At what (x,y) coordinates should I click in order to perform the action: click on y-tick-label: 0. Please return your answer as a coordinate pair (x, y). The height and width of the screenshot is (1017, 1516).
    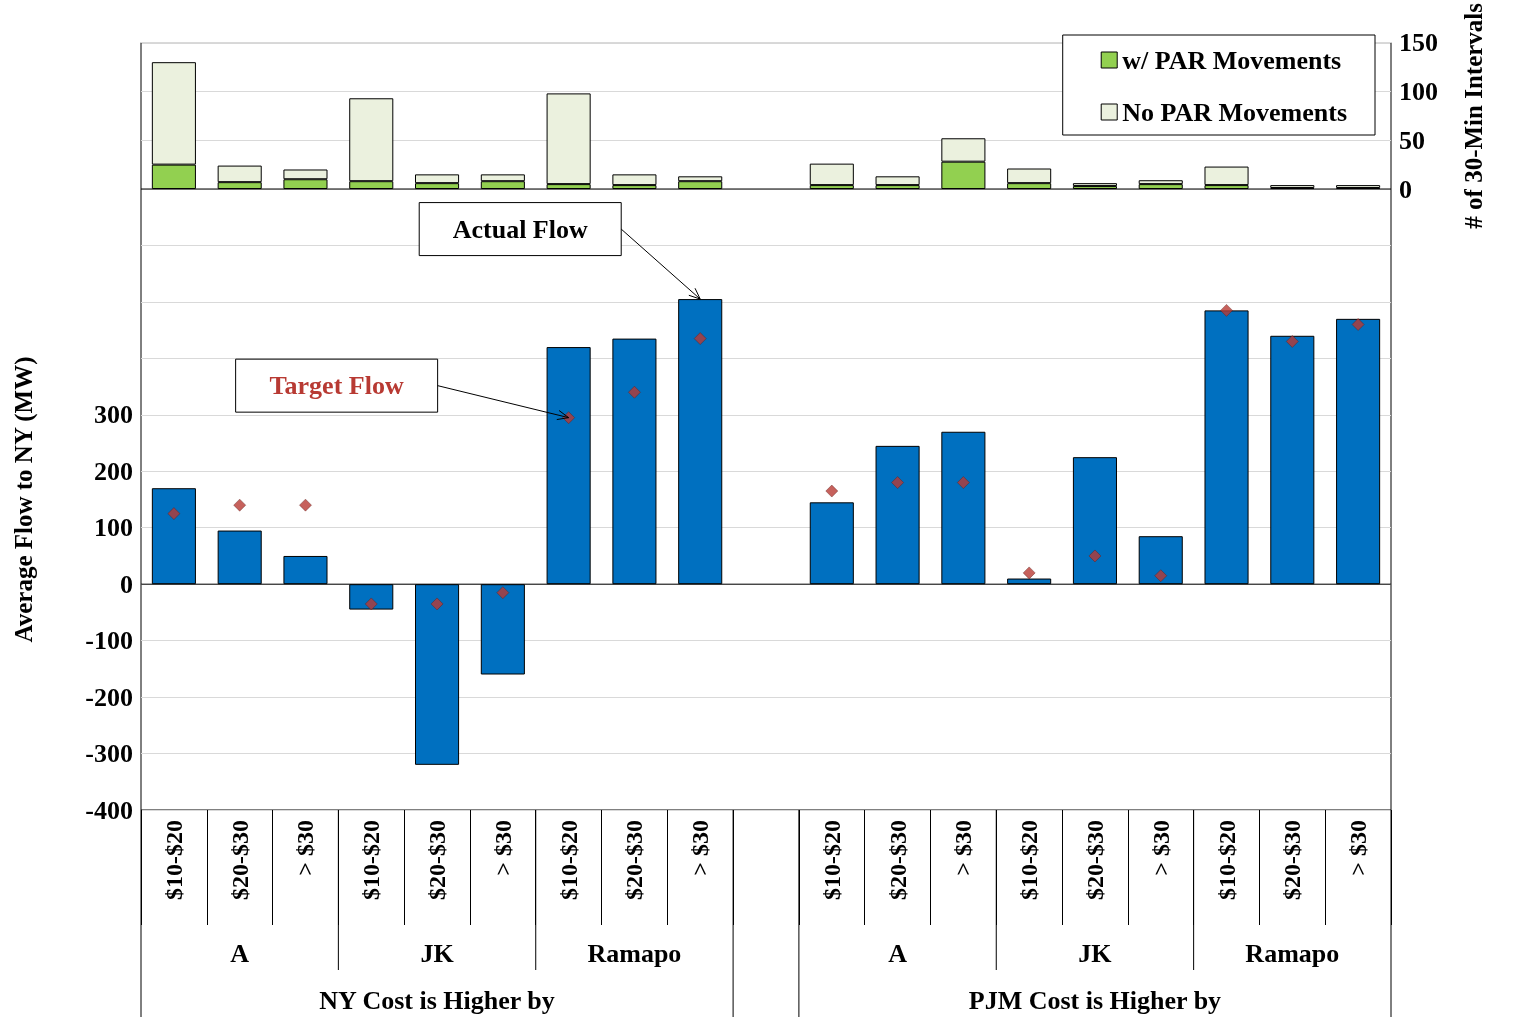
    Looking at the image, I should click on (126, 584).